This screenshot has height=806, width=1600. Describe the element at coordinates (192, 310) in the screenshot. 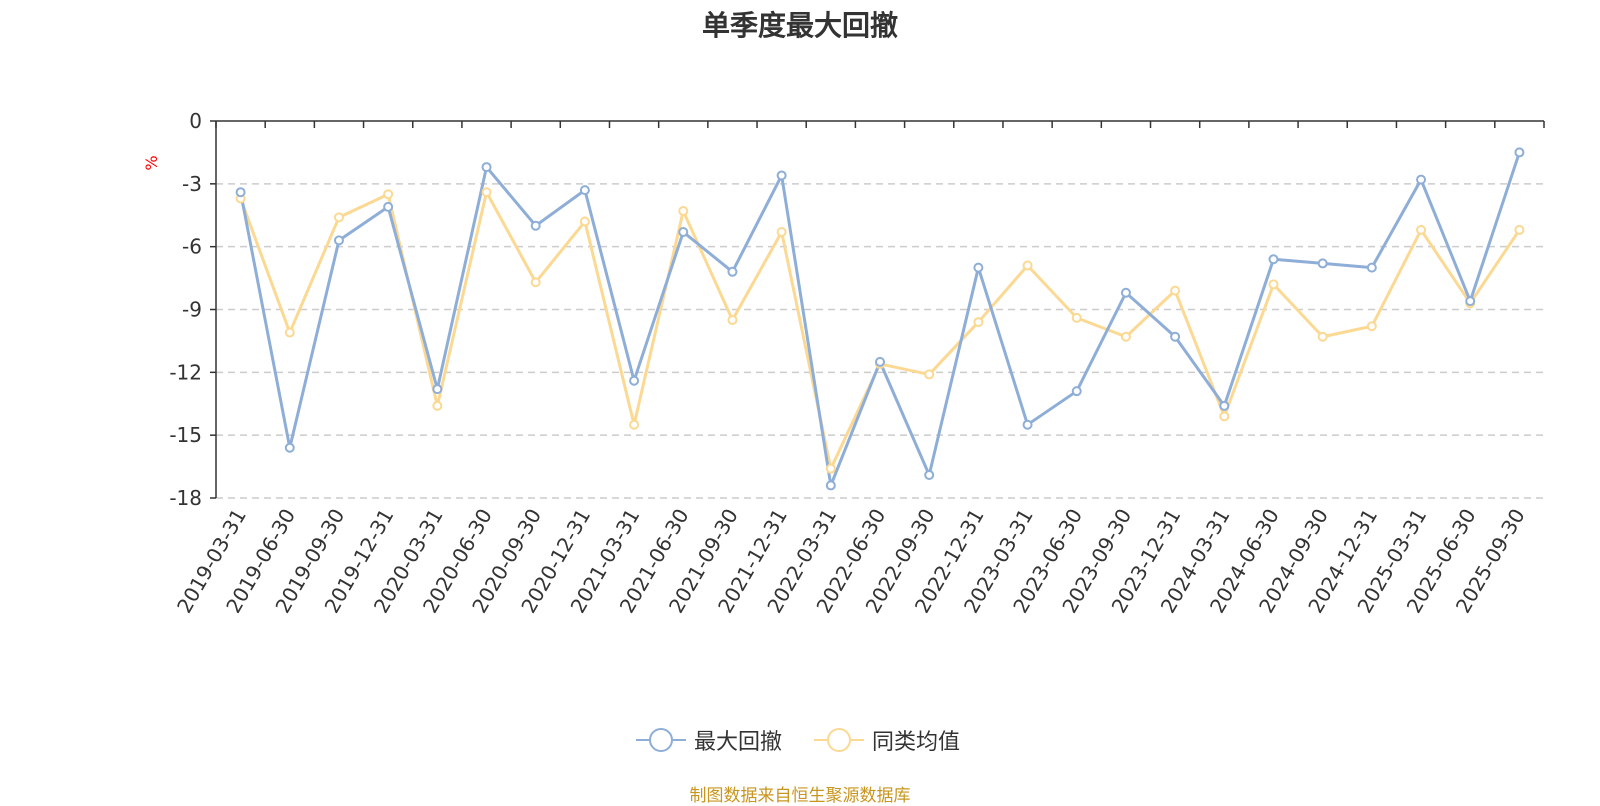

I see `y-tick-label: -9` at that location.